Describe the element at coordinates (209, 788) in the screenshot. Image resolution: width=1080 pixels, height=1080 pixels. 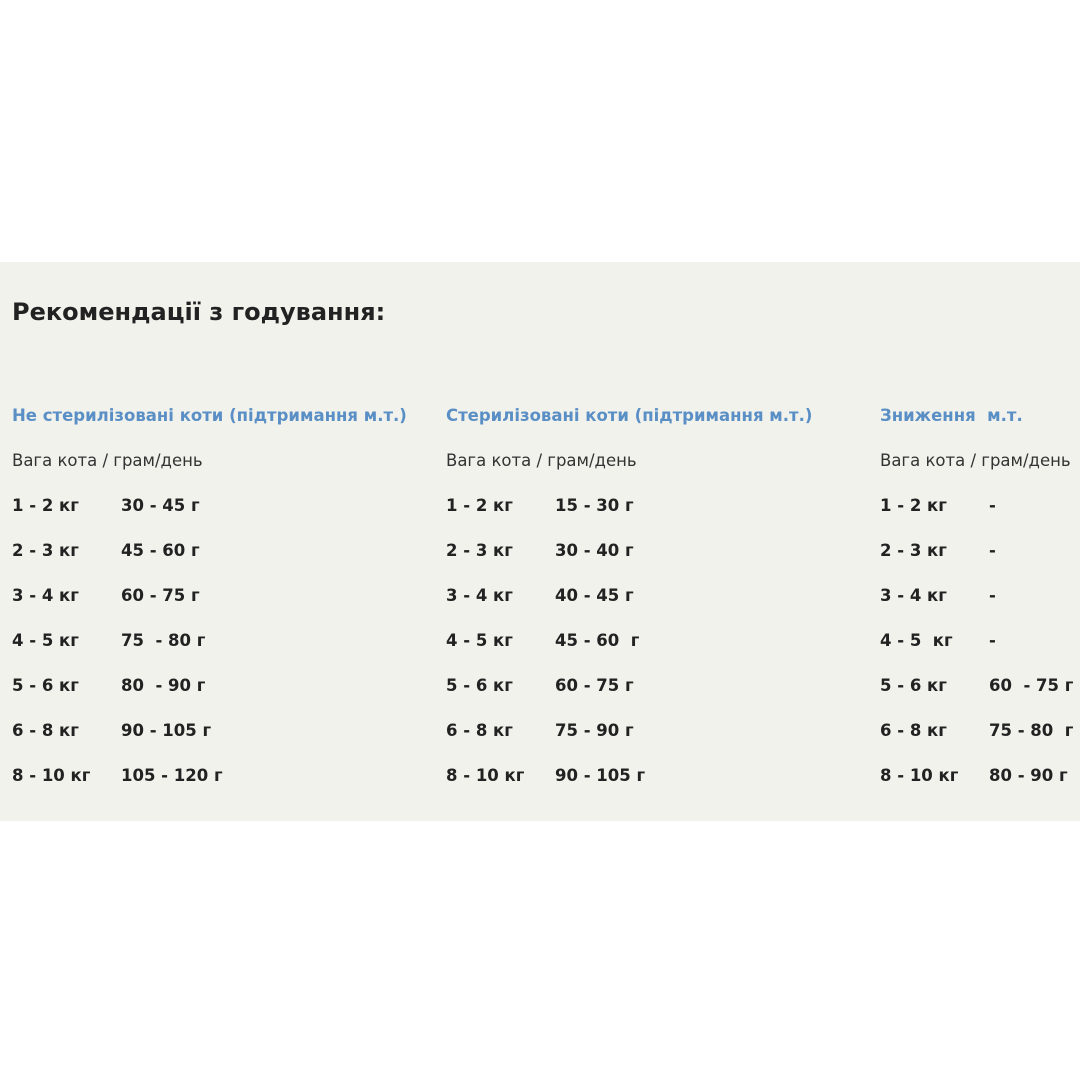
I see `row: 8 - 10 кг 105 - 120 г` at that location.